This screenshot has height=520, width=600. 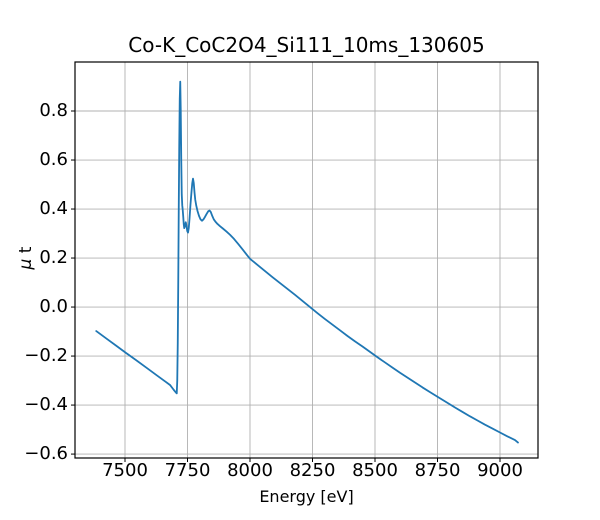 I want to click on y-tick-label: 0.2, so click(x=53, y=258).